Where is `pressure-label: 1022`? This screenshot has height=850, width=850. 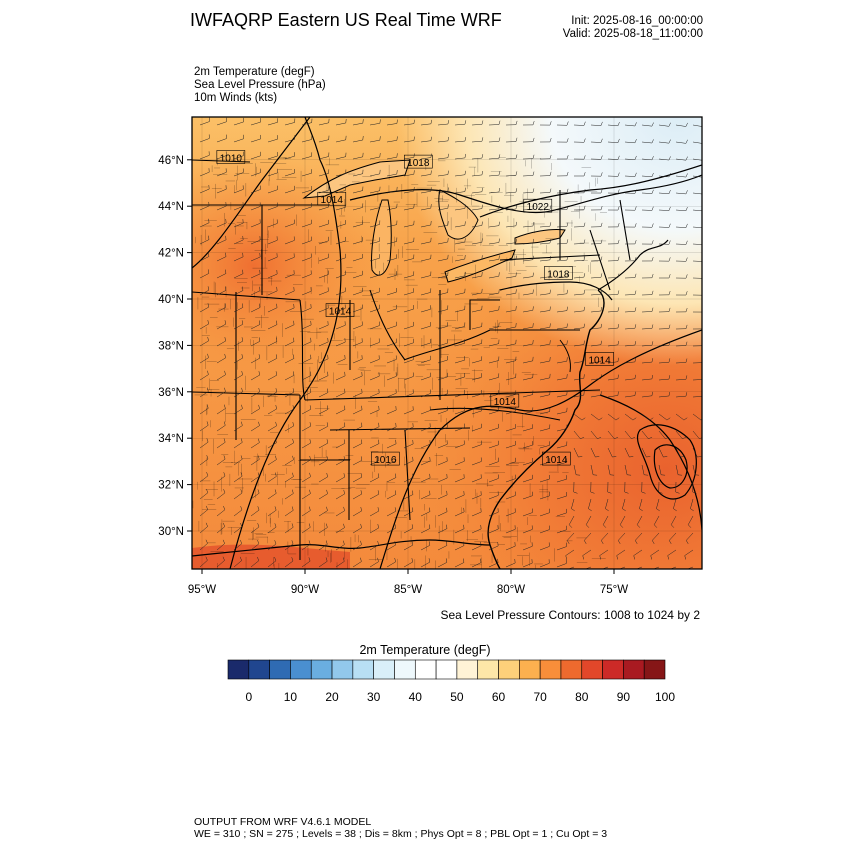
pressure-label: 1022 is located at coordinates (538, 205).